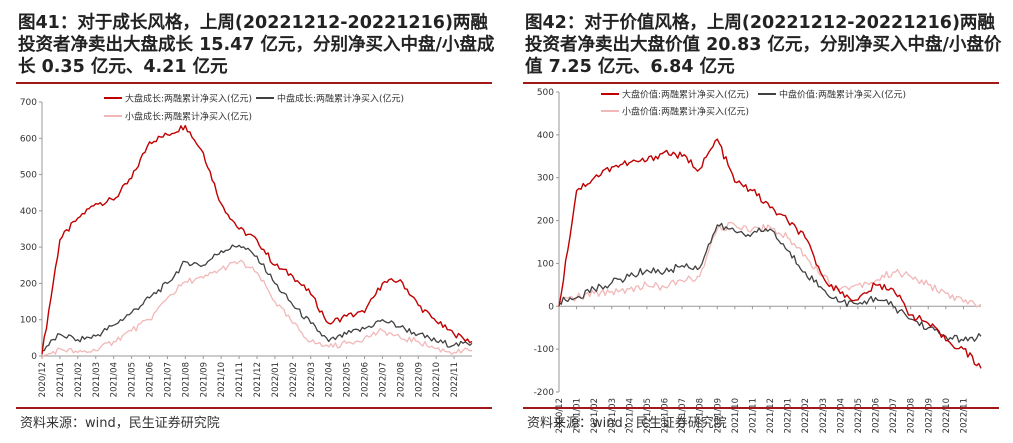 The width and height of the screenshot is (1013, 443). I want to click on legend-label: 中盘价值:两融累计净买入(亿元), so click(842, 95).